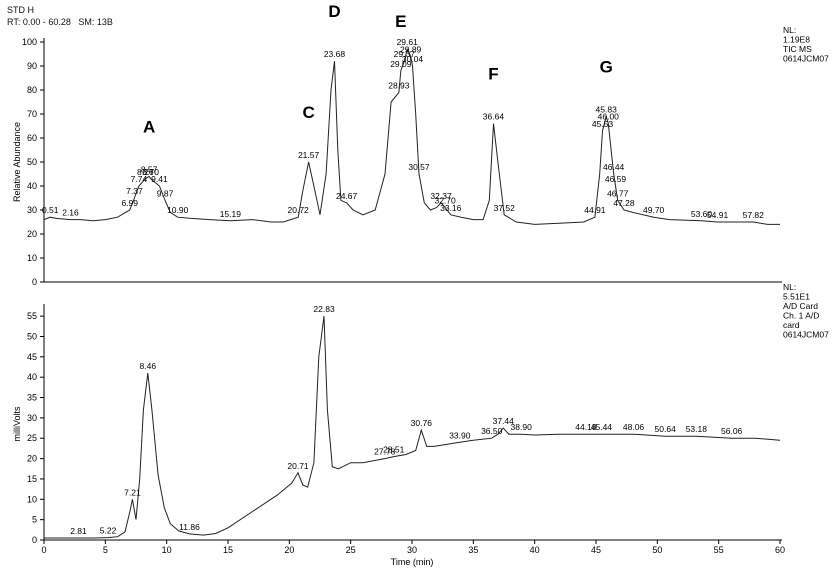  Describe the element at coordinates (32, 479) in the screenshot. I see `ad-y-tick-label: 15` at that location.